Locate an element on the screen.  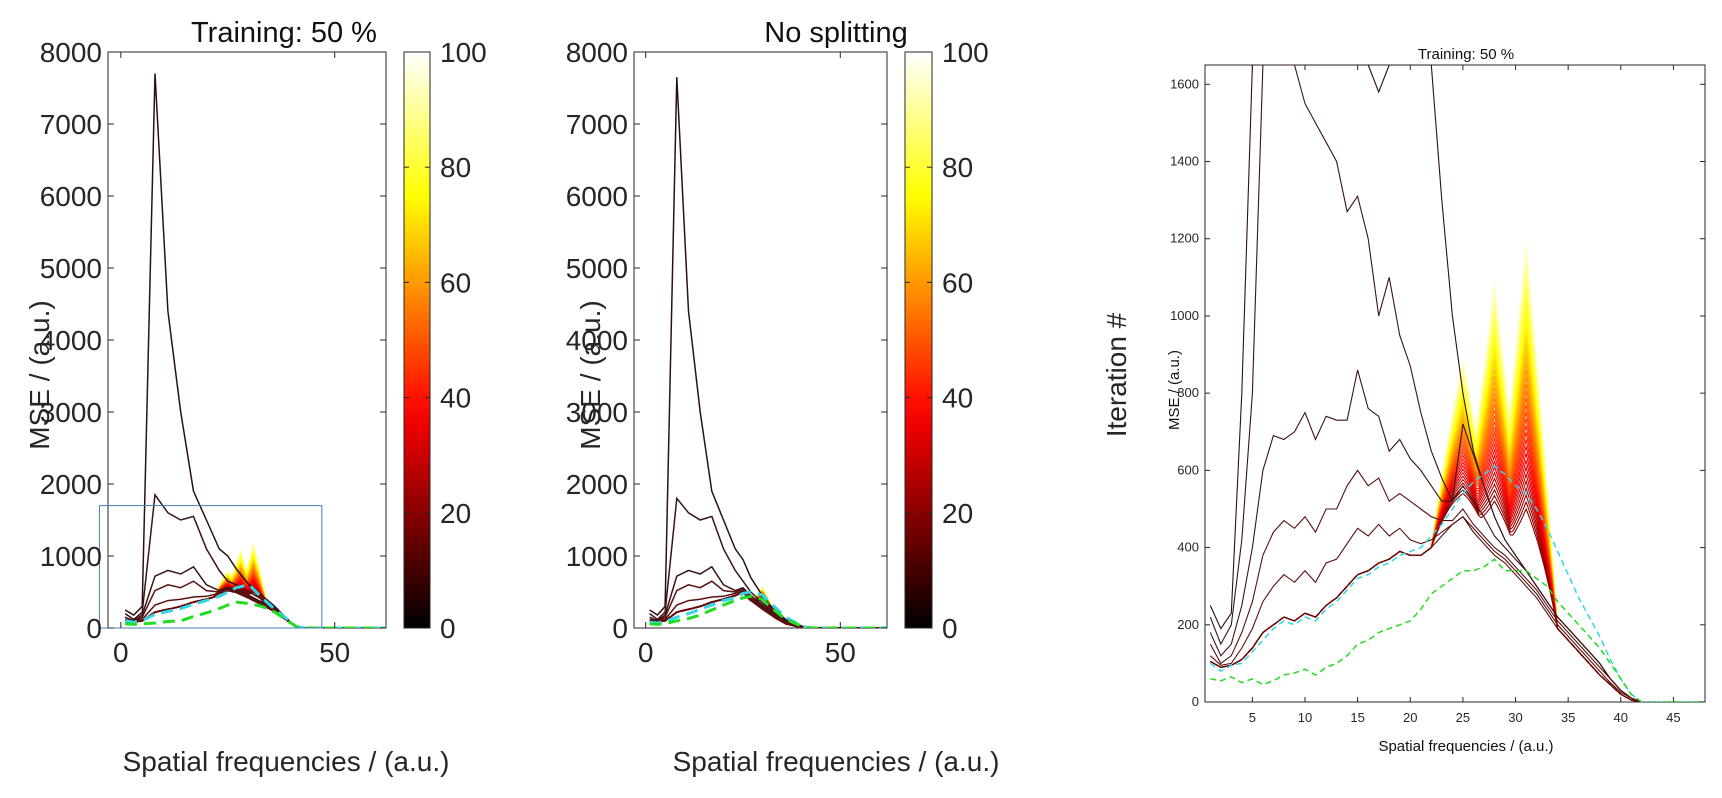
x-tick-label: 30 is located at coordinates (1515, 717).